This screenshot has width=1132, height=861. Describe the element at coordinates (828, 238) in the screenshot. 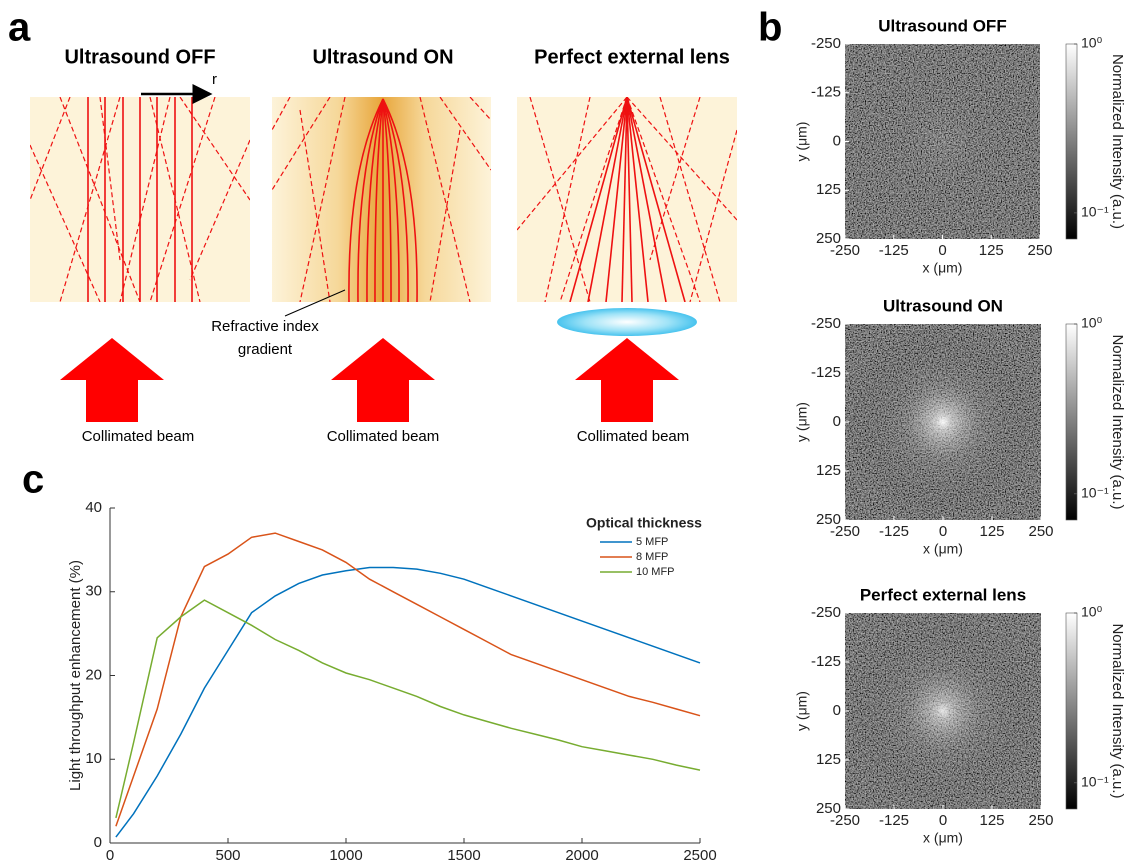

I see `y-tick-label: 250` at that location.